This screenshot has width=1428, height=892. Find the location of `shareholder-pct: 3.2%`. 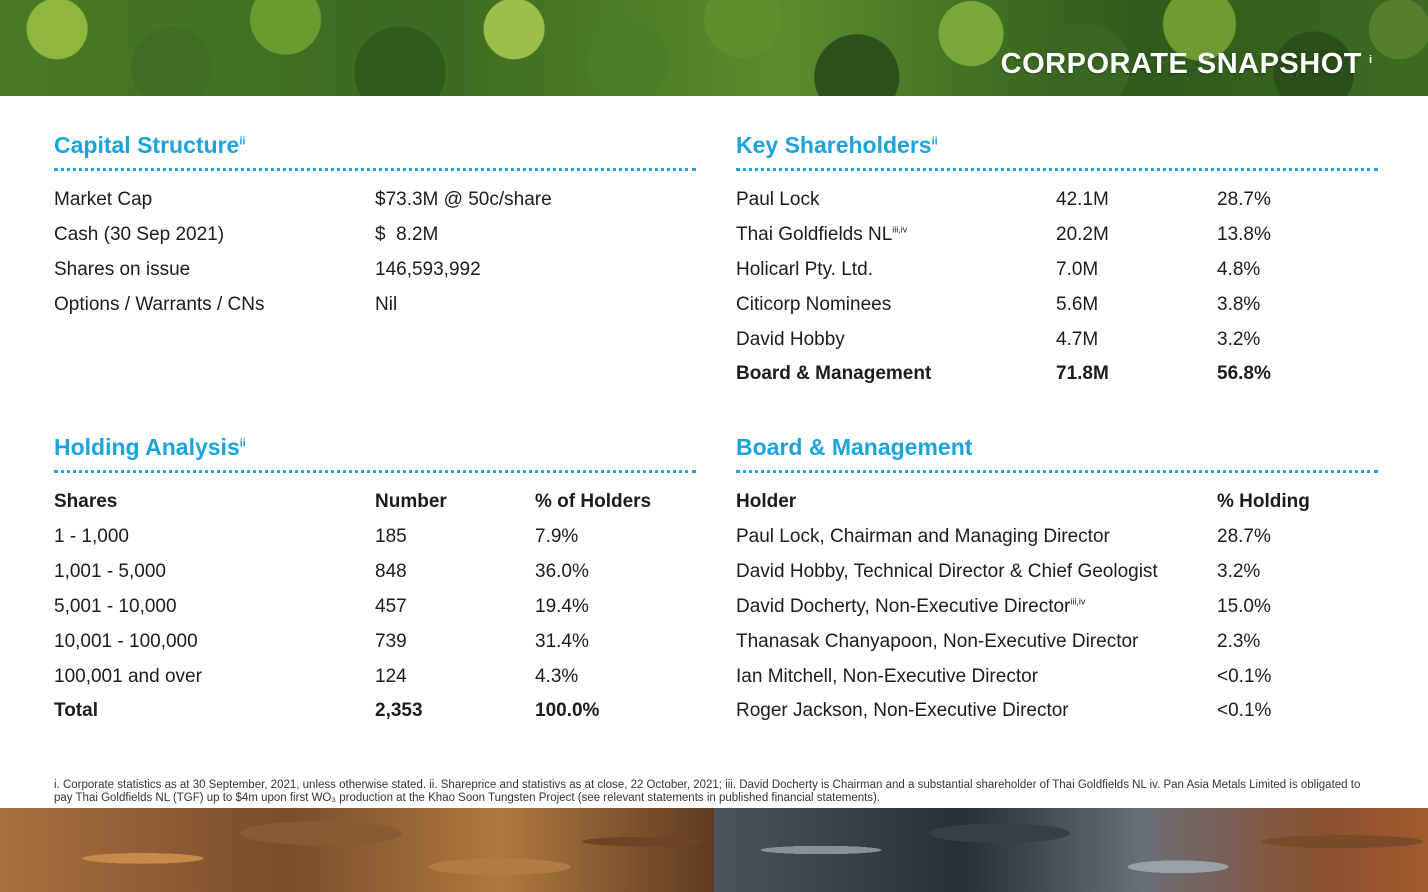

shareholder-pct: 3.2% is located at coordinates (1239, 339).